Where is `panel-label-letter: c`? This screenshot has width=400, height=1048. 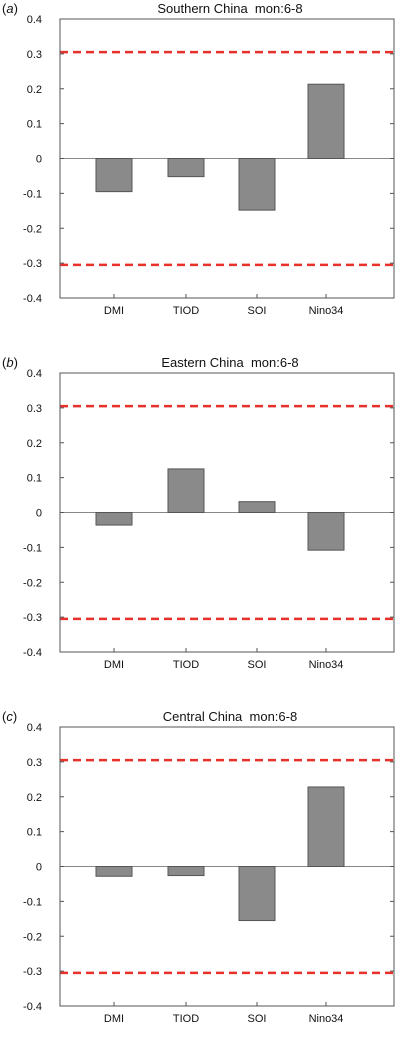 panel-label-letter: c is located at coordinates (9, 716).